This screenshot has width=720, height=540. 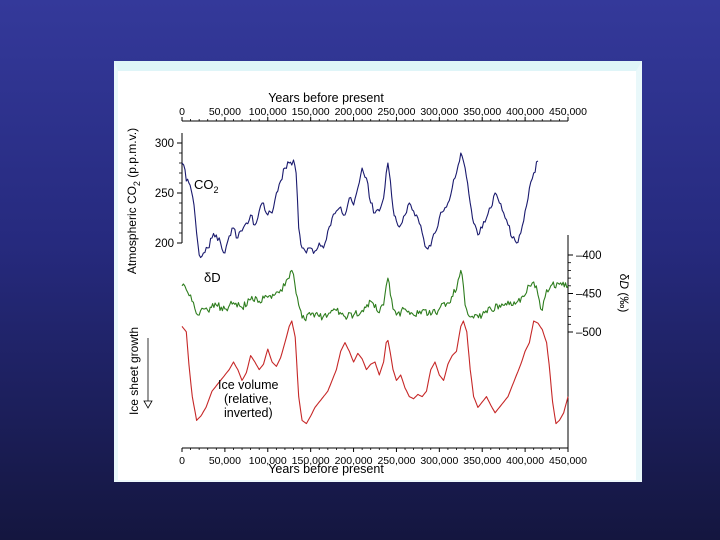 I want to click on ice-axis-title: Ice sheet growth, so click(x=134, y=371).